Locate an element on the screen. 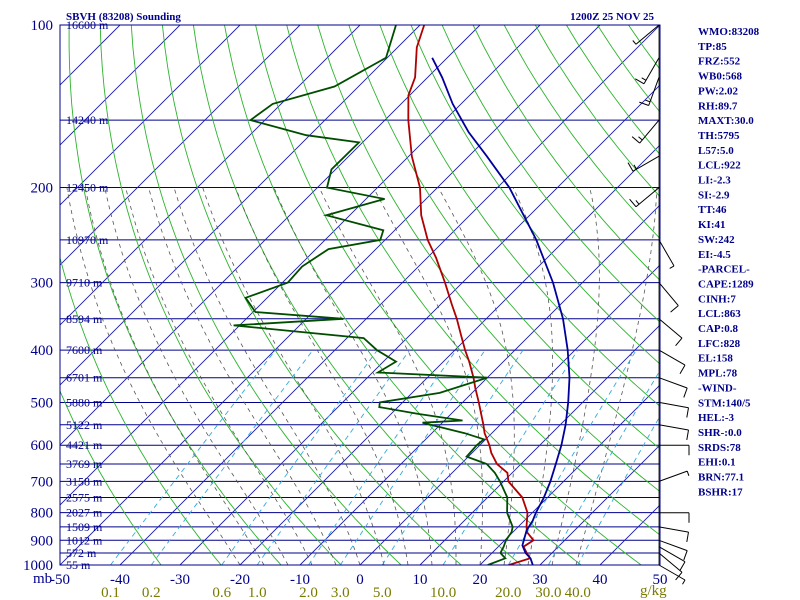 Image resolution: width=800 pixels, height=600 pixels. pressure-tick-label: 500 is located at coordinates (42, 403).